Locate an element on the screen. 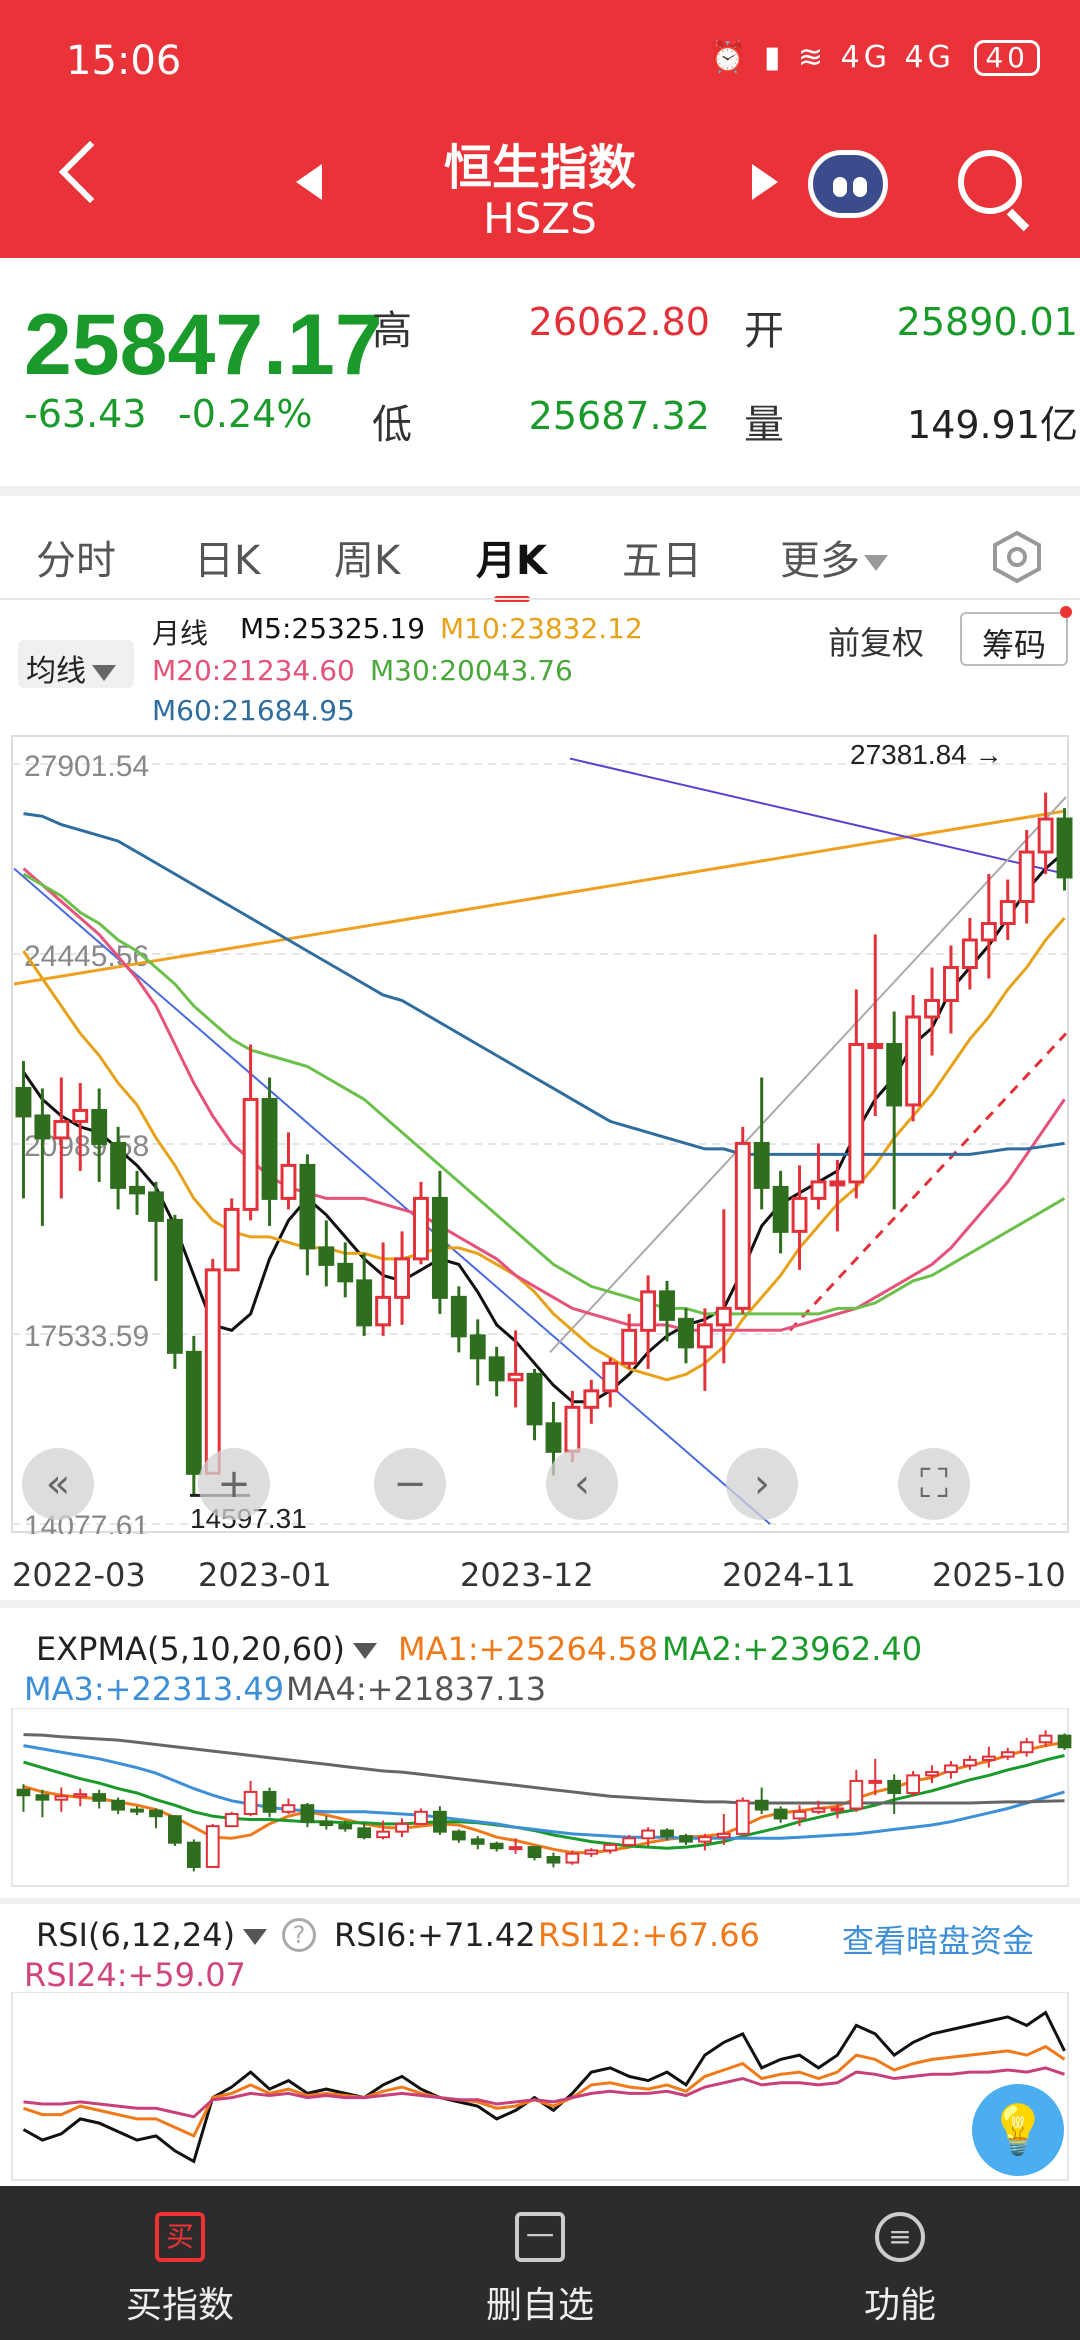  rsi-line-rsi12 is located at coordinates (544, 2091).